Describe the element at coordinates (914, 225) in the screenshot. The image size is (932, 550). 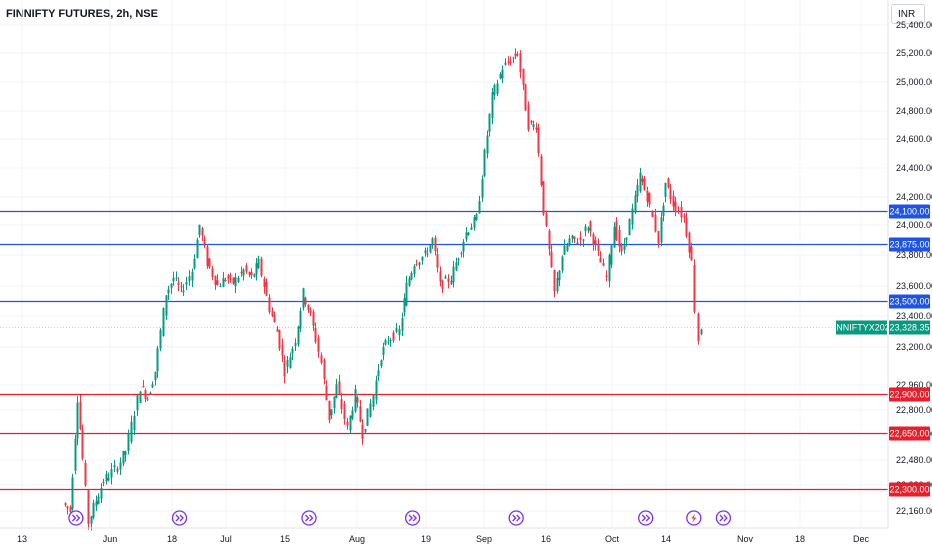
I see `y-tick-label: 24,000.00` at that location.